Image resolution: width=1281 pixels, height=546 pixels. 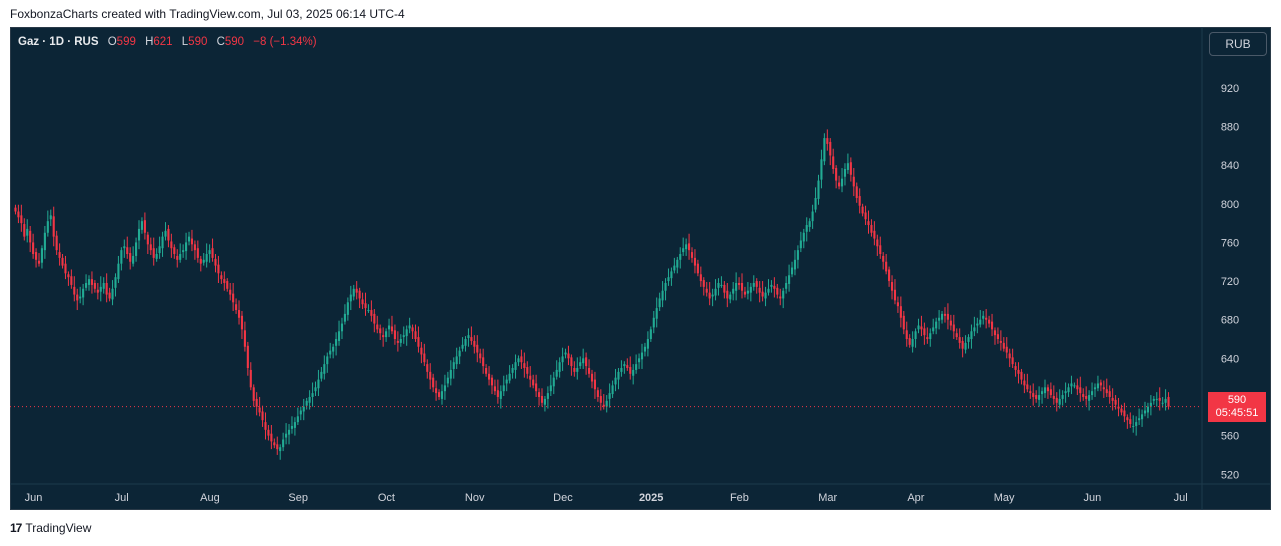 What do you see at coordinates (1238, 44) in the screenshot?
I see `currency-button: RUB` at bounding box center [1238, 44].